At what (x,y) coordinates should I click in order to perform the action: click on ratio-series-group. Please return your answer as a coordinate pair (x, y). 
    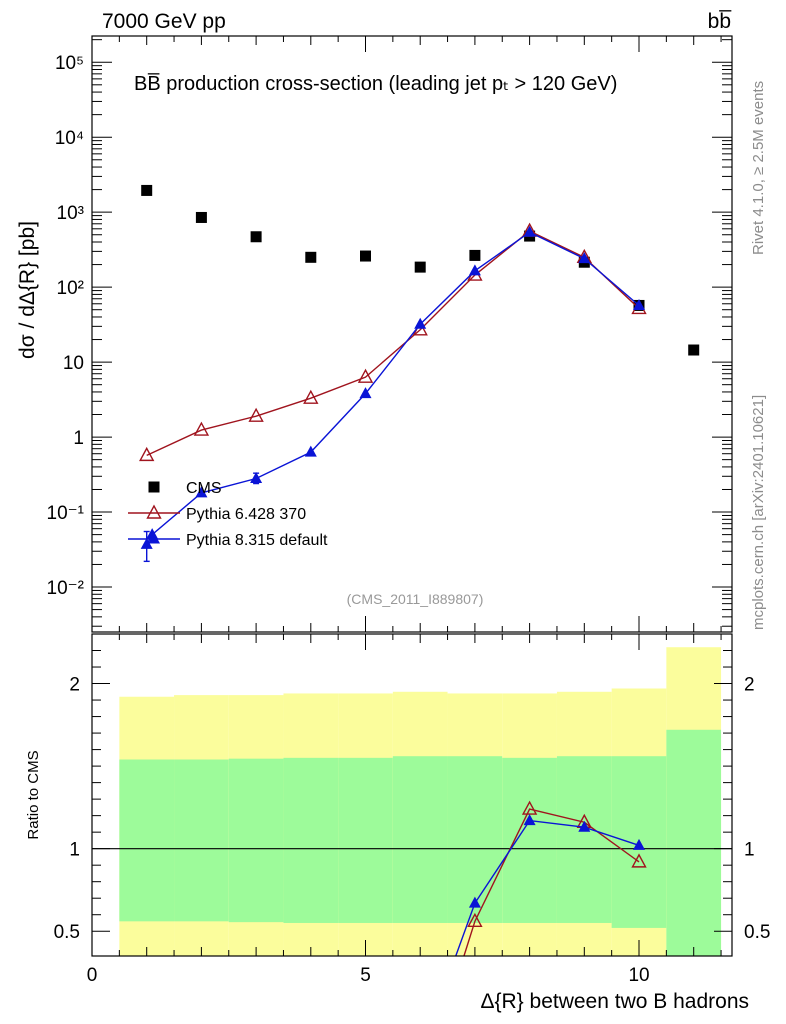
    Looking at the image, I should click on (551, 878).